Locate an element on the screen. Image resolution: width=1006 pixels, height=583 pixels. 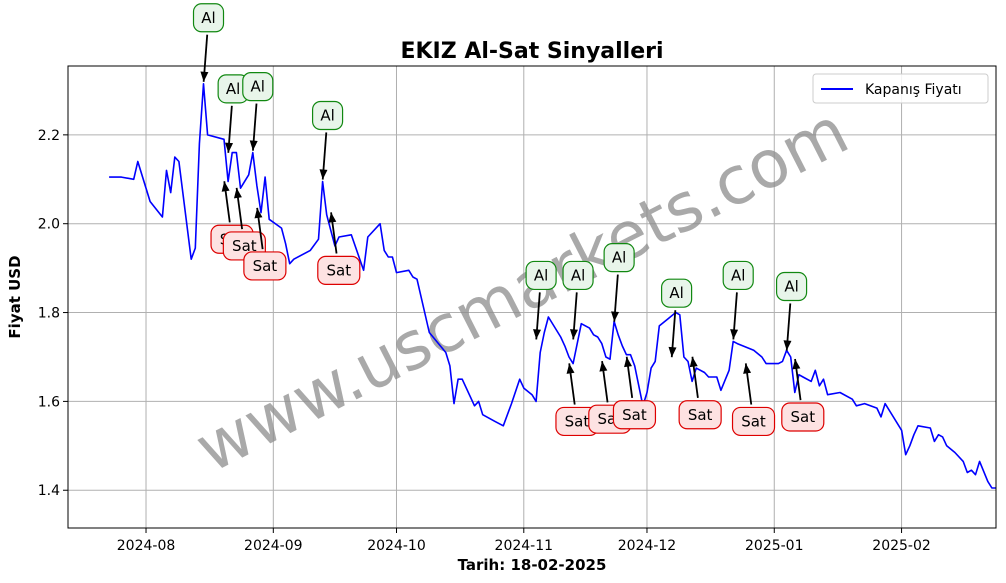
legend-label: Kapanış Fiyatı is located at coordinates (913, 90).